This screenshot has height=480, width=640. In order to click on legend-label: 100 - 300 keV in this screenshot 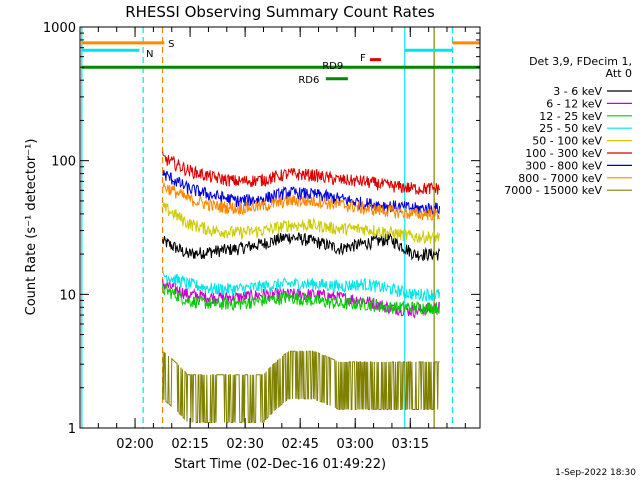, I will do `click(563, 153)`.